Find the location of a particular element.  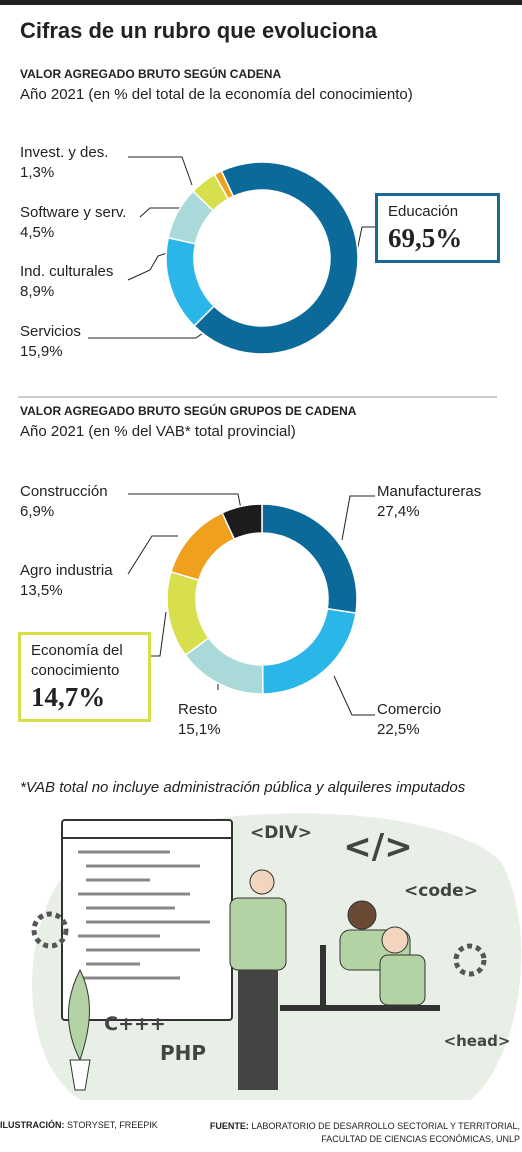

segment-label: Invest. y des. 1,3% is located at coordinates (64, 163).